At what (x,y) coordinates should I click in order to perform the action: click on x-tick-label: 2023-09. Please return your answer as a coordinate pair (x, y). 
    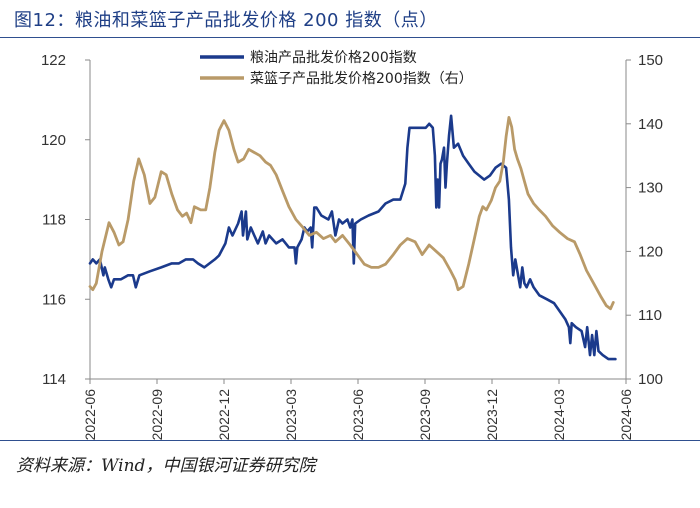
    Looking at the image, I should click on (425, 414).